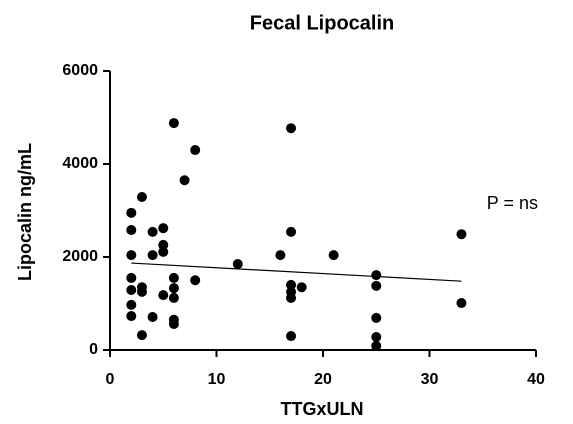  Describe the element at coordinates (80, 163) in the screenshot. I see `y-tick-label: 4000` at that location.